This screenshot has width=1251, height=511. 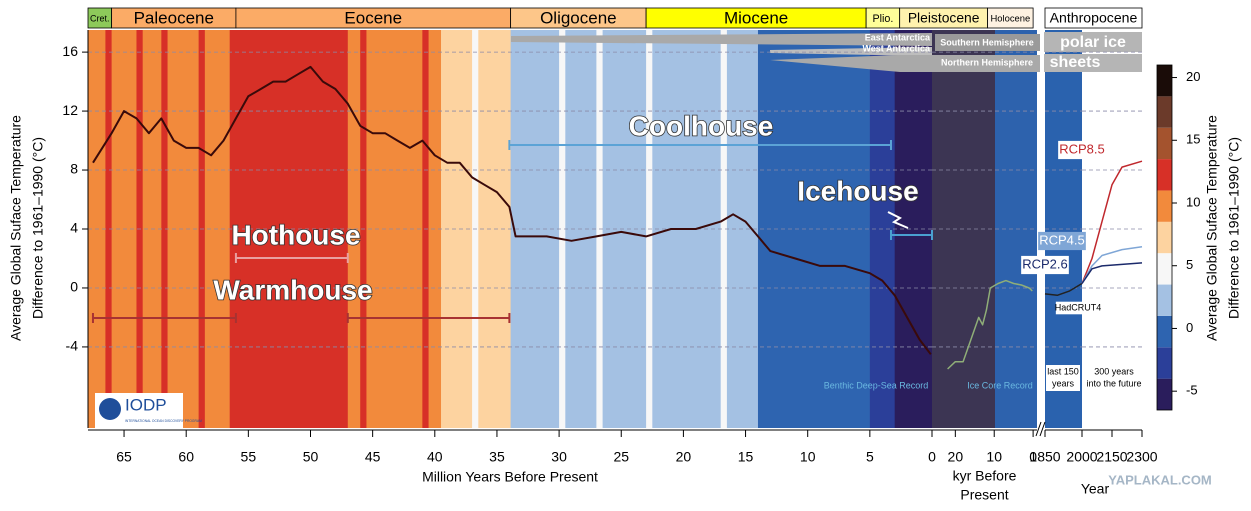 I want to click on ice-sheet-label: polar ice, so click(x=1093, y=42).